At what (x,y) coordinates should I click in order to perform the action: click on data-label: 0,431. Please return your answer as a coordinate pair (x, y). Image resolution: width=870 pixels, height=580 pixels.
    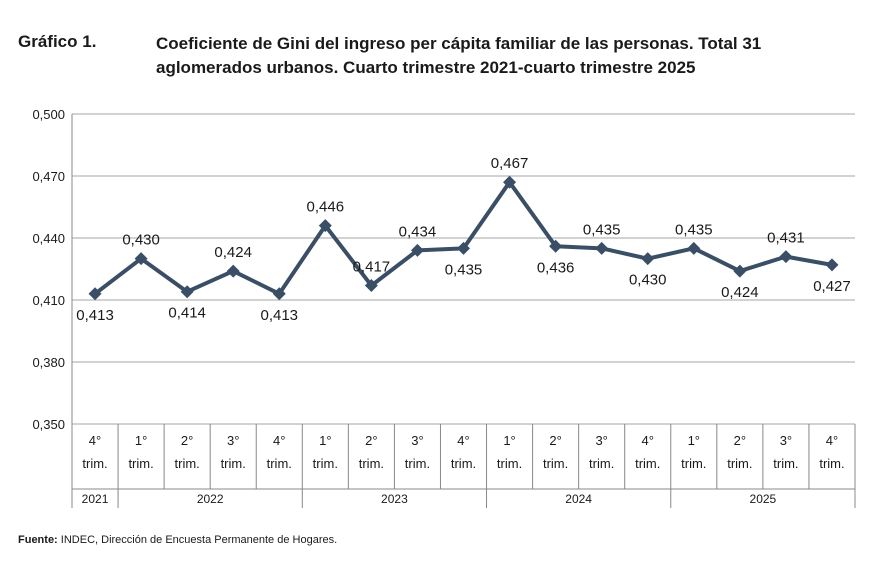
    Looking at the image, I should click on (786, 238).